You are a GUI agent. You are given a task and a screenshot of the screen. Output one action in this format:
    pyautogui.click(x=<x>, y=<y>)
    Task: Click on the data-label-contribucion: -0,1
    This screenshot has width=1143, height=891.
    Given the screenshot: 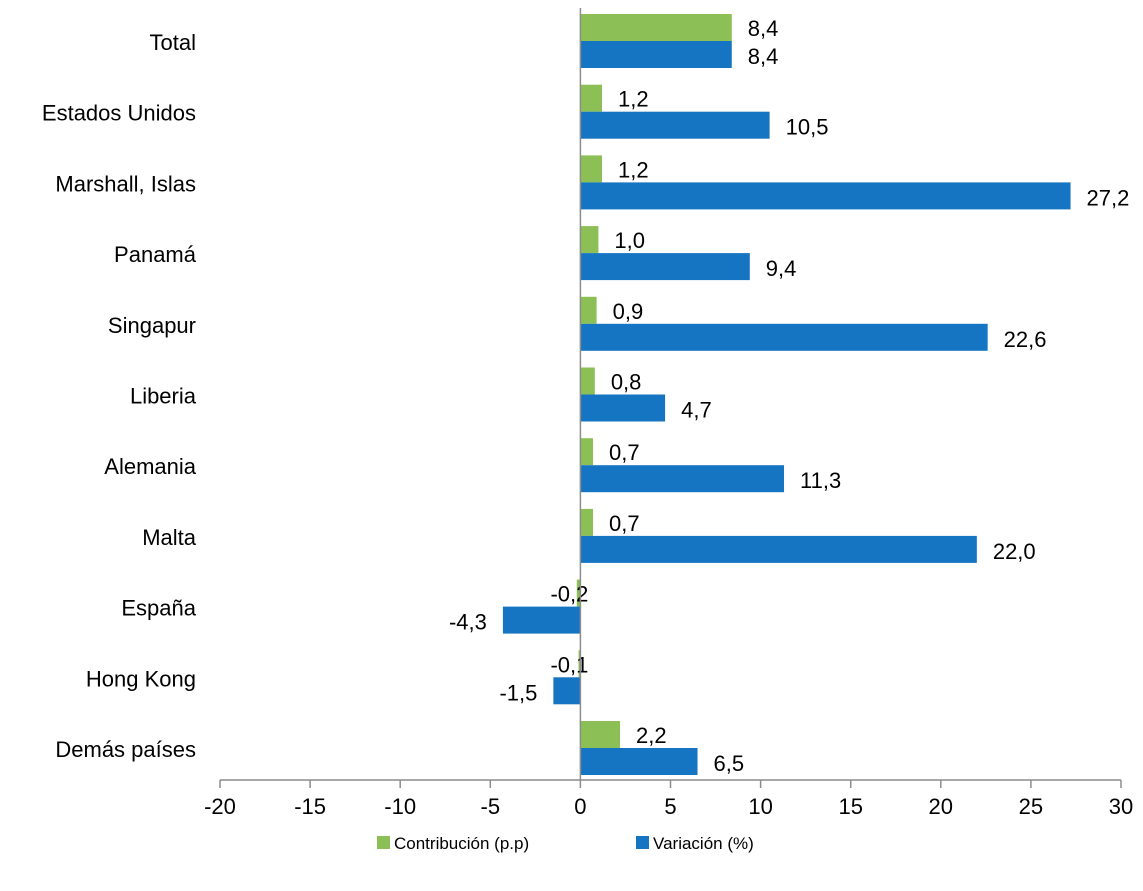 What is the action you would take?
    pyautogui.click(x=569, y=664)
    